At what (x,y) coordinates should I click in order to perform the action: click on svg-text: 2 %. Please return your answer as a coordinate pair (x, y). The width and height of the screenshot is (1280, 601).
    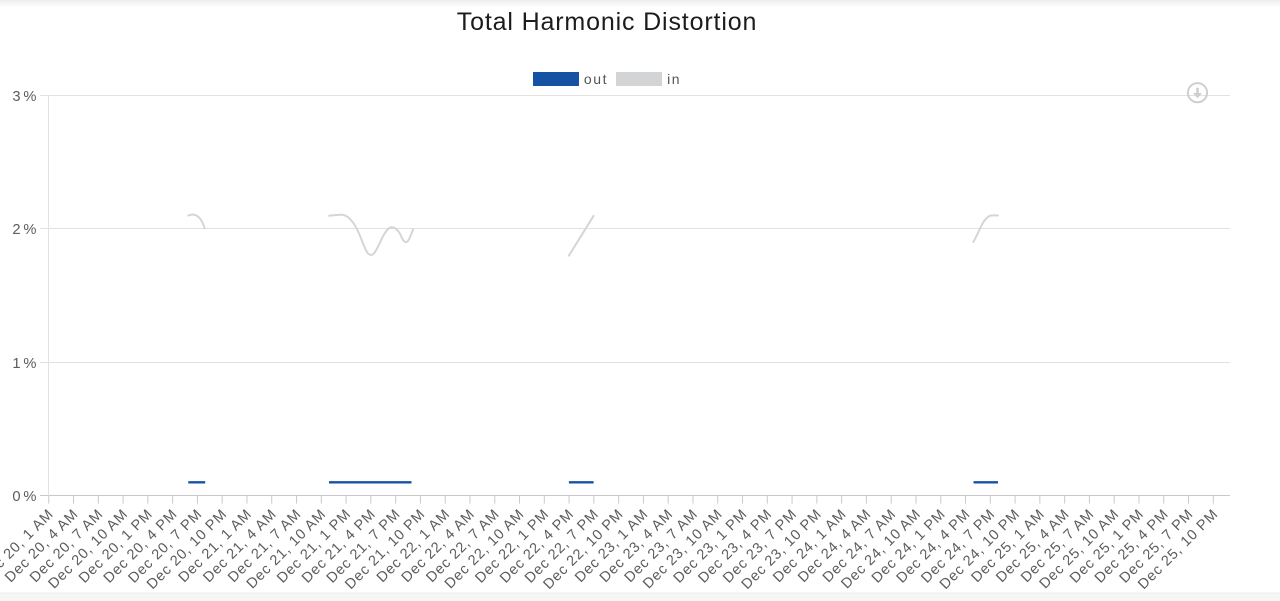
    Looking at the image, I should click on (24, 230).